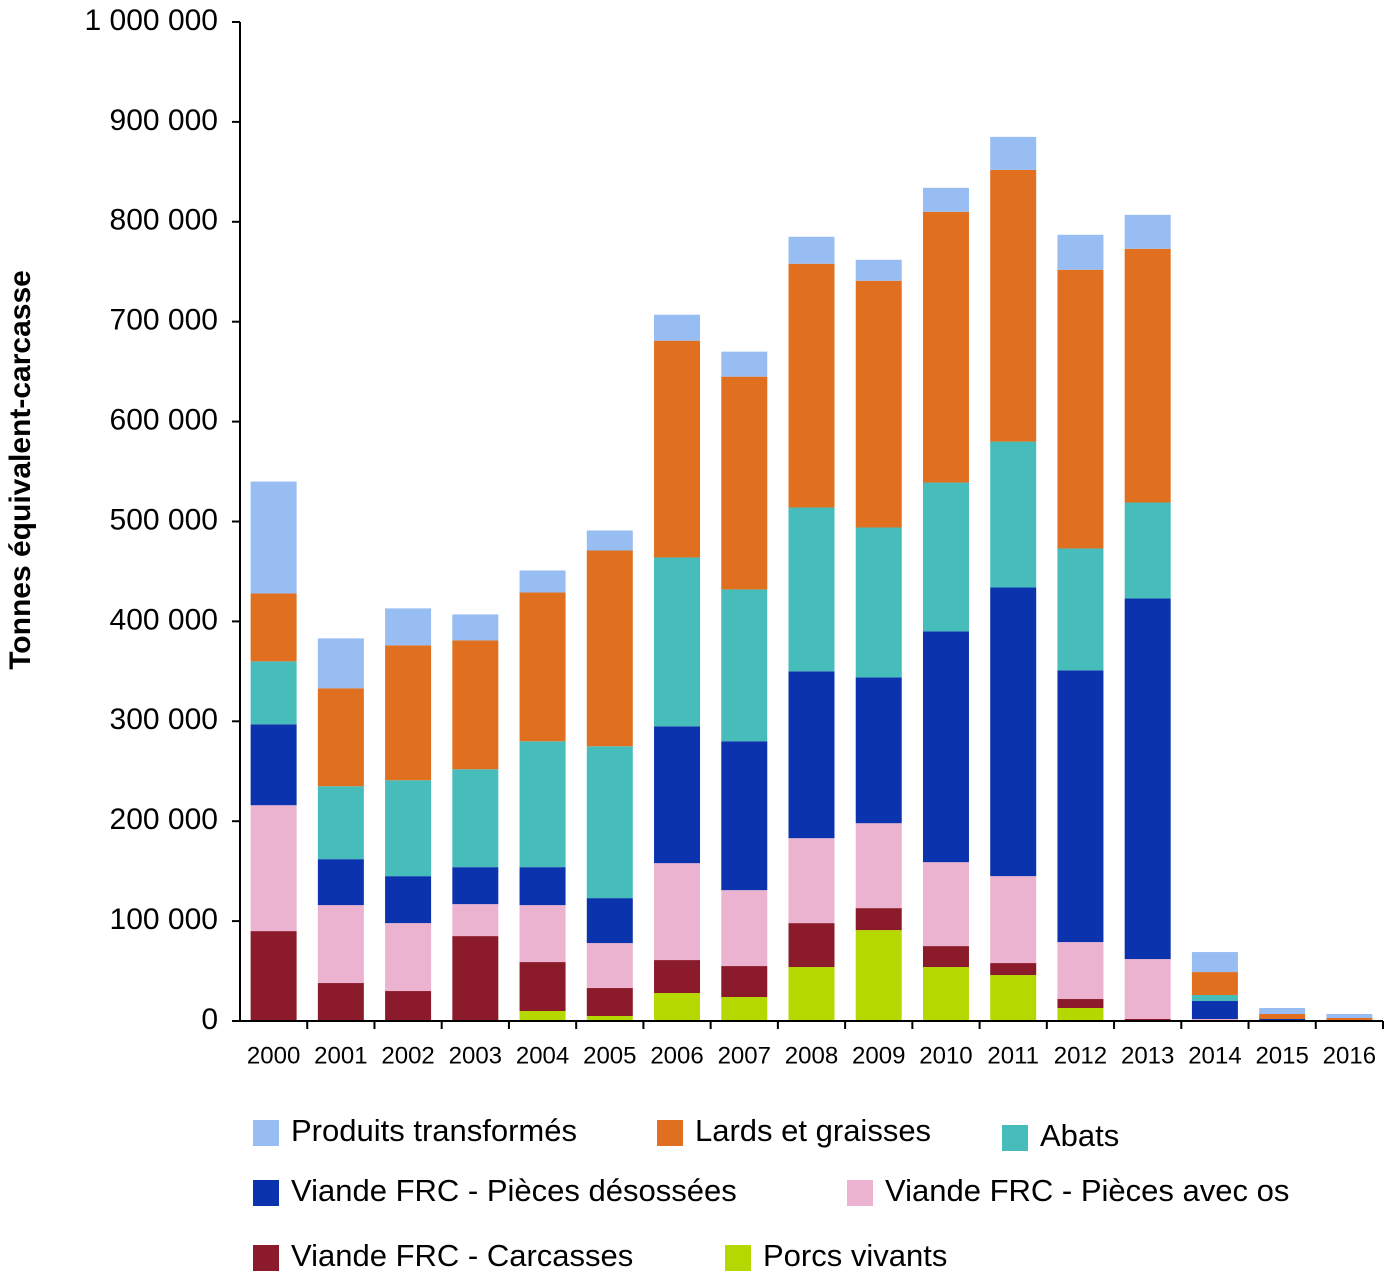 This screenshot has width=1386, height=1286. What do you see at coordinates (1147, 1055) in the screenshot?
I see `x-tick-label: 2013` at bounding box center [1147, 1055].